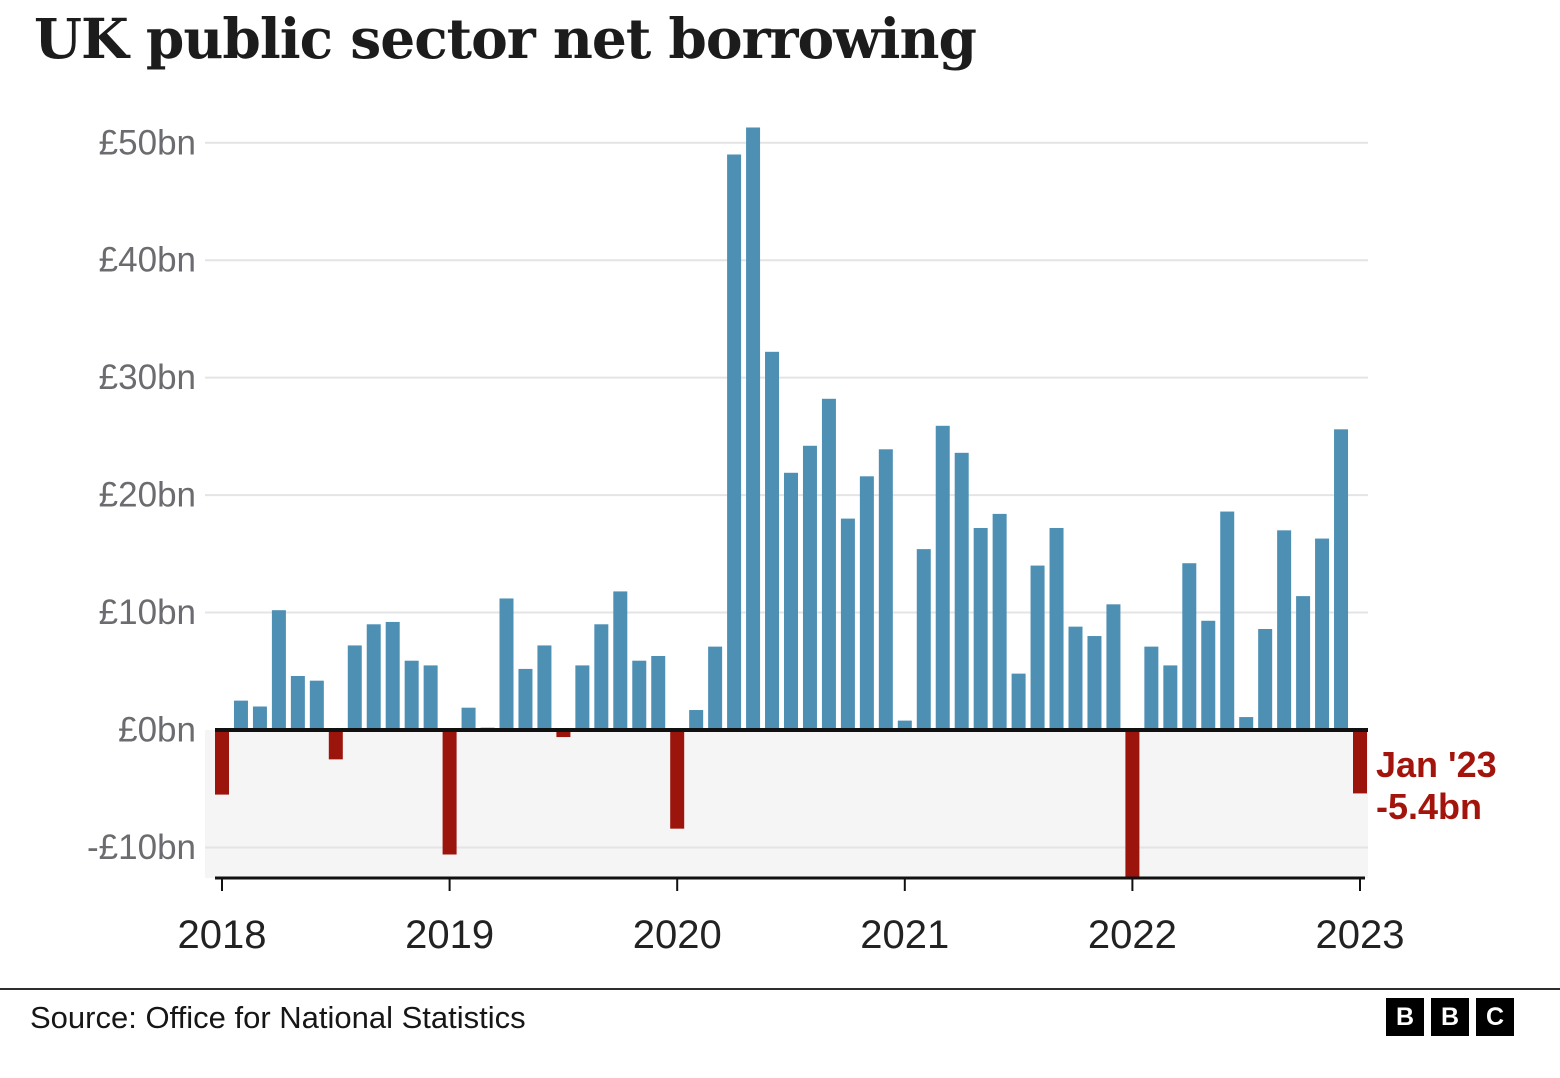  What do you see at coordinates (222, 935) in the screenshot?
I see `x-axis-tick-label: 2018` at bounding box center [222, 935].